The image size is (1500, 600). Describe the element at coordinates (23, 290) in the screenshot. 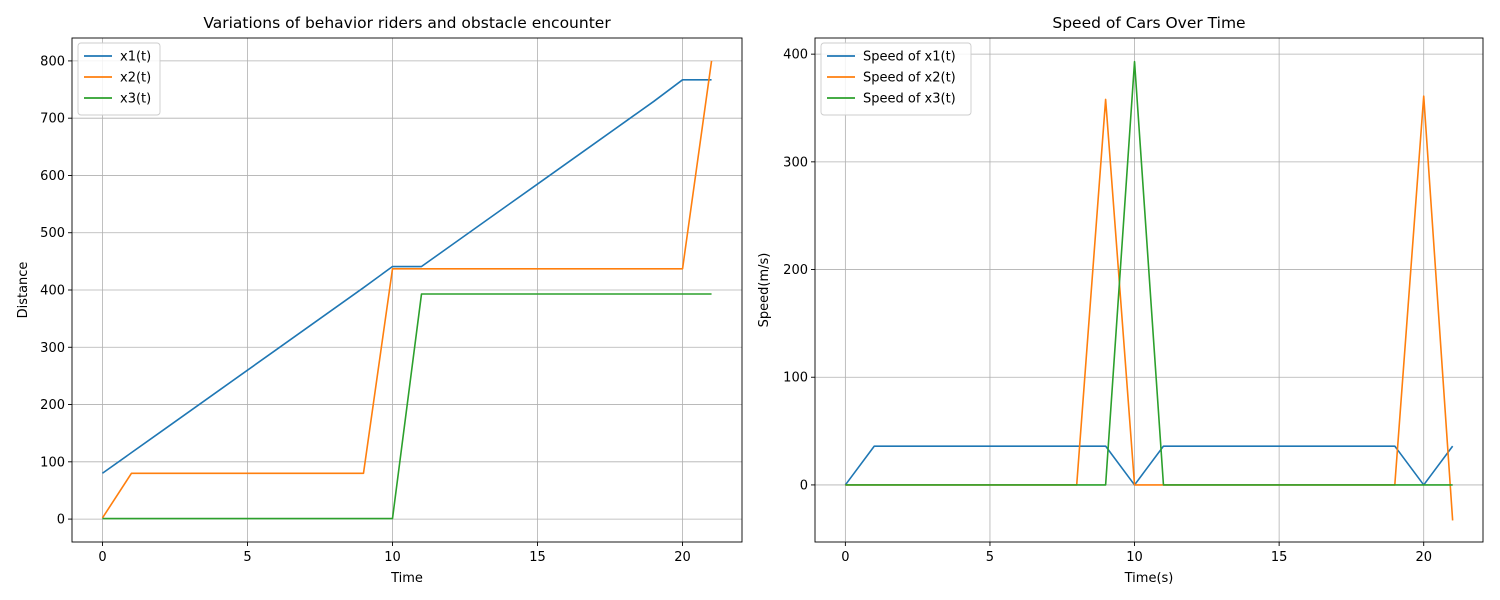

I see `y-axis-label: Distance` at that location.